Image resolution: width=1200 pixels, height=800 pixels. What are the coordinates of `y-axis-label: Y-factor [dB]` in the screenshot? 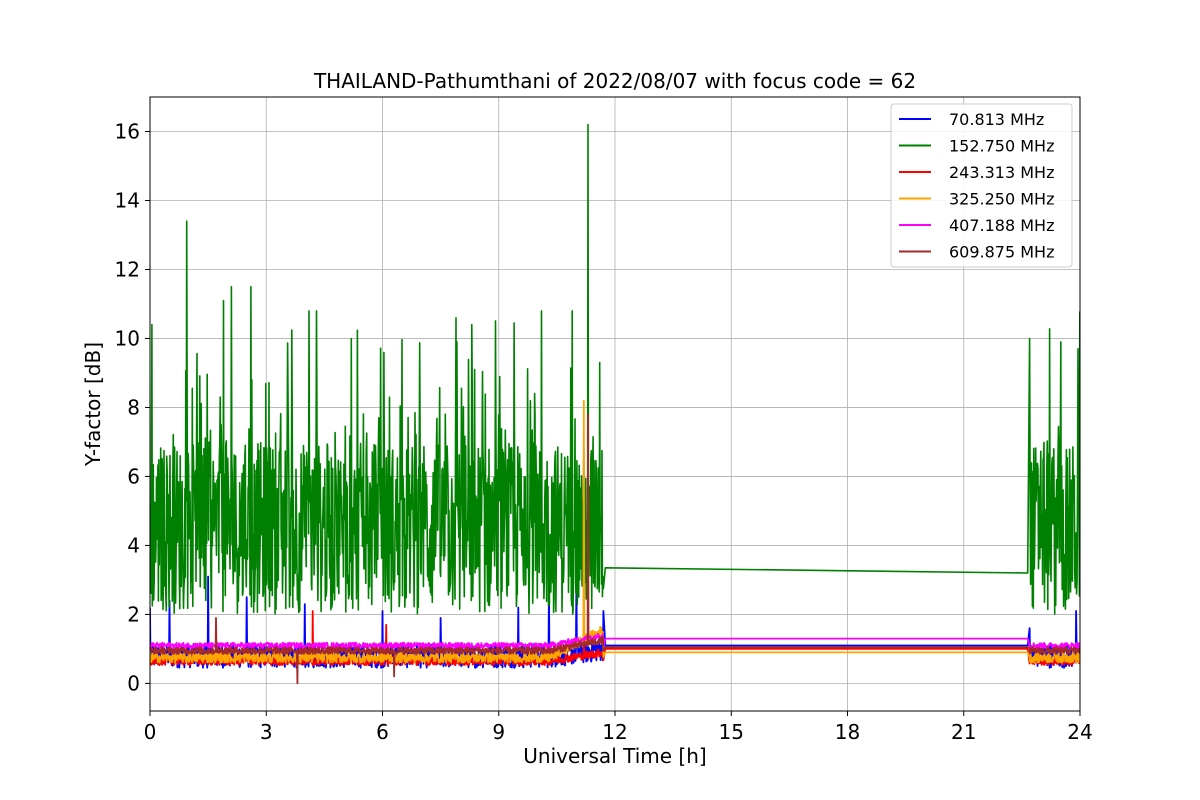 It's located at (93, 404).